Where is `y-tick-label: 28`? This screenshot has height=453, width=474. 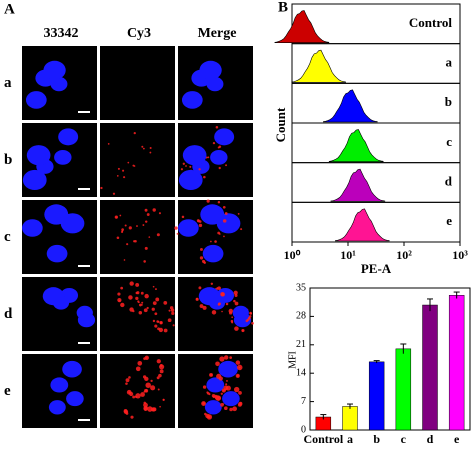 y-tick-label: 28 is located at coordinates (301, 316).